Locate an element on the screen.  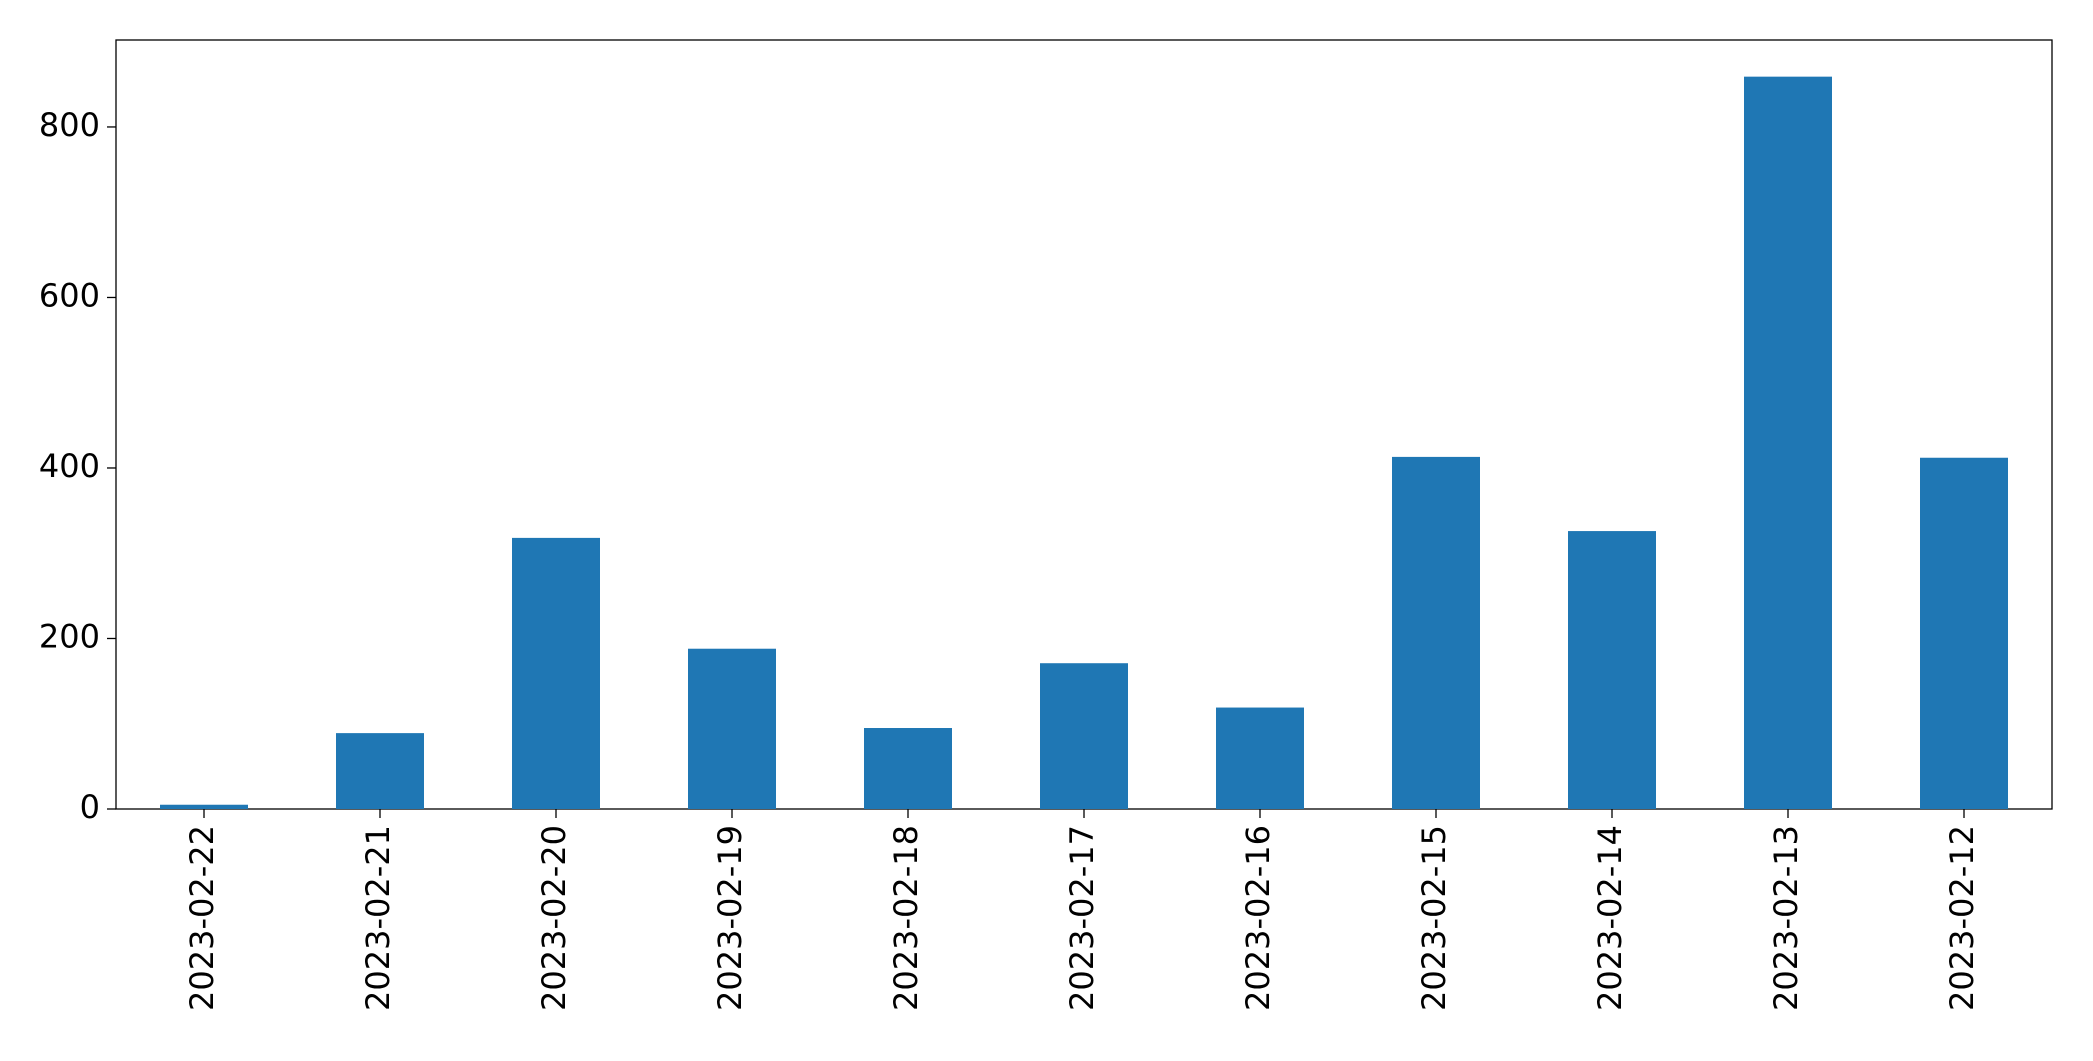
x-tick-label: 2023-02-19 is located at coordinates (730, 918).